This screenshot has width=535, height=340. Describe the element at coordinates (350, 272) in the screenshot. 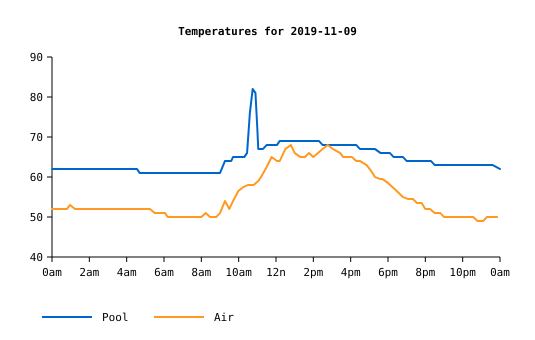

I see `x-tick-label: 4pm` at that location.